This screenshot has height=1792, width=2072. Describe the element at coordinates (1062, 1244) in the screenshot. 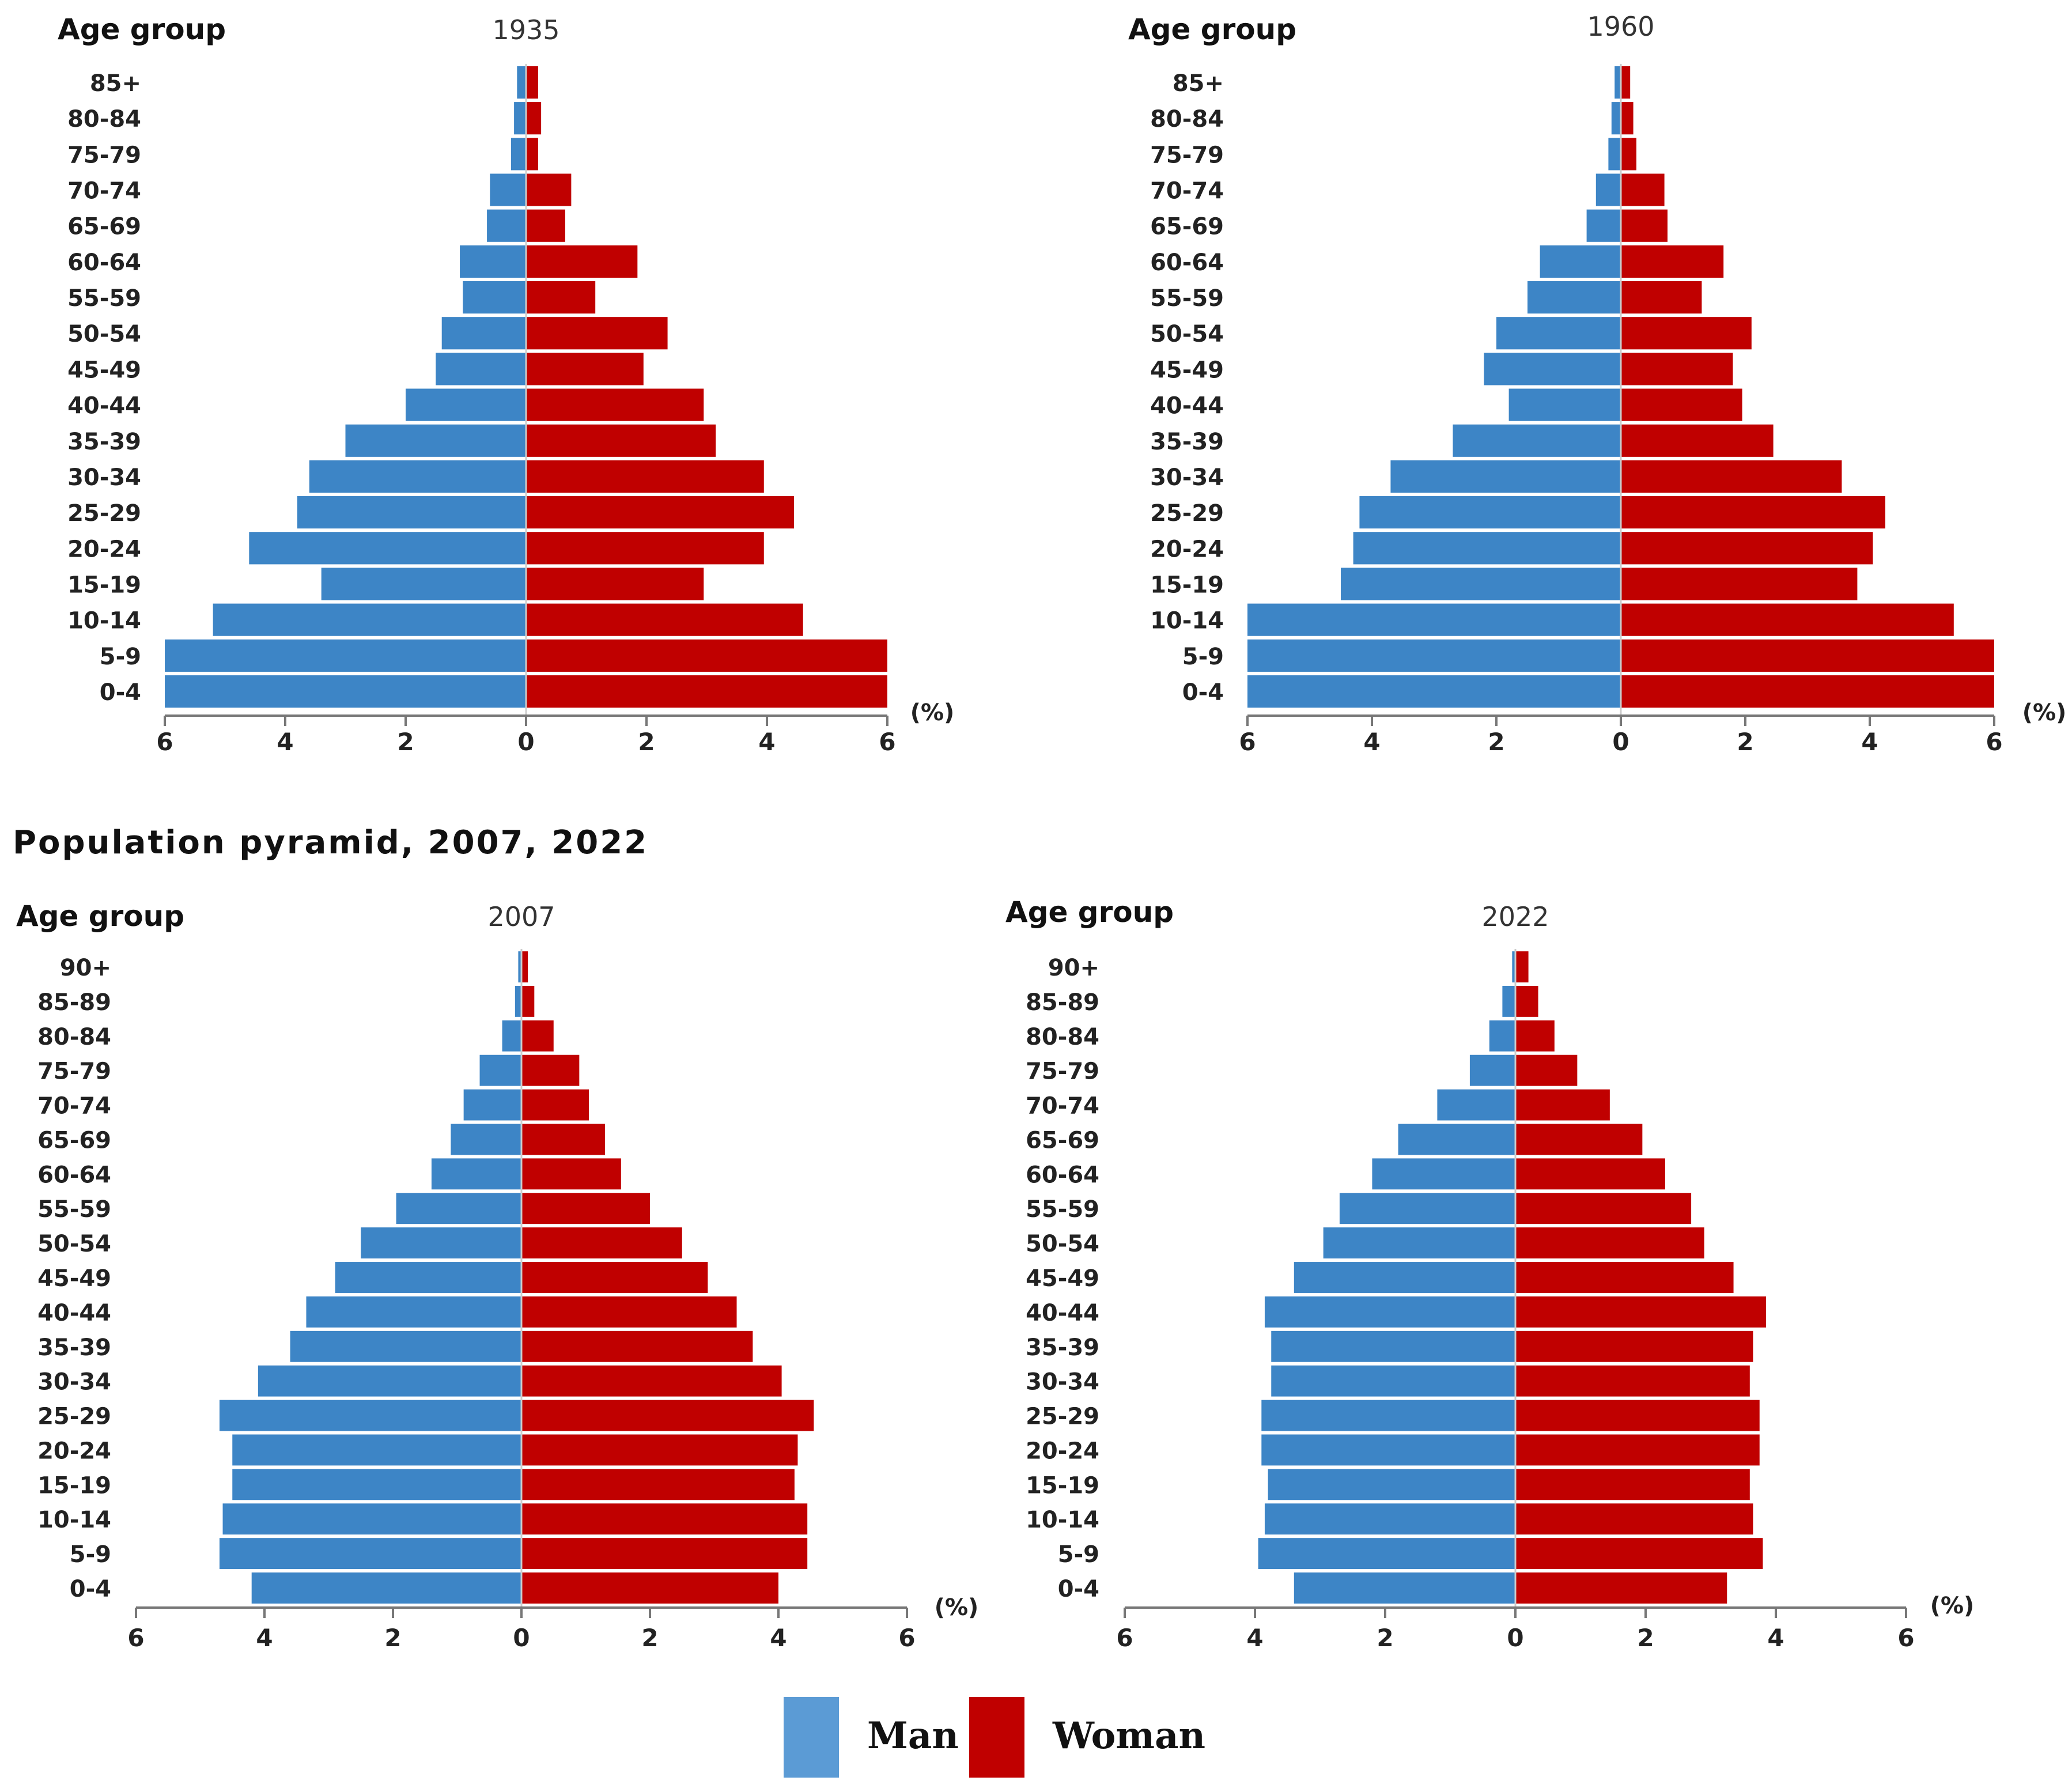

I see `age-label-50-54: 50-54` at that location.